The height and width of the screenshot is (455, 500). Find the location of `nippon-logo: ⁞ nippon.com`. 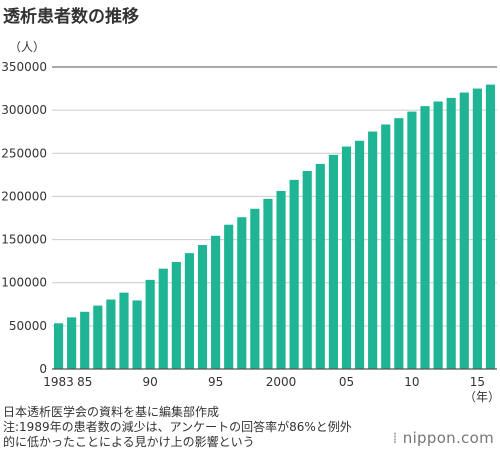

nippon-logo: ⁞ nippon.com is located at coordinates (443, 438).